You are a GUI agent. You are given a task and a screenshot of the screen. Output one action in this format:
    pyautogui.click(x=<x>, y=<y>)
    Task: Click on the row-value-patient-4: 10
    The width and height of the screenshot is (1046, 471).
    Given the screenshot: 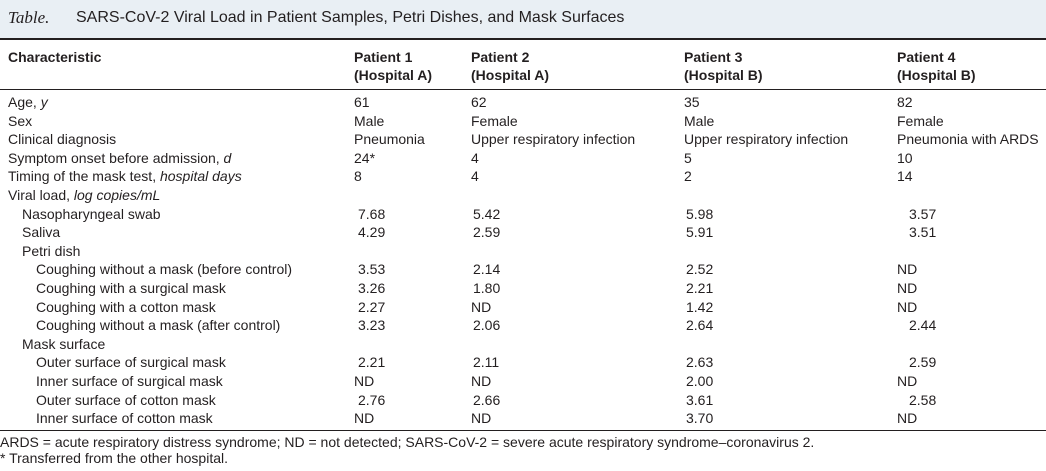 What is the action you would take?
    pyautogui.click(x=905, y=157)
    